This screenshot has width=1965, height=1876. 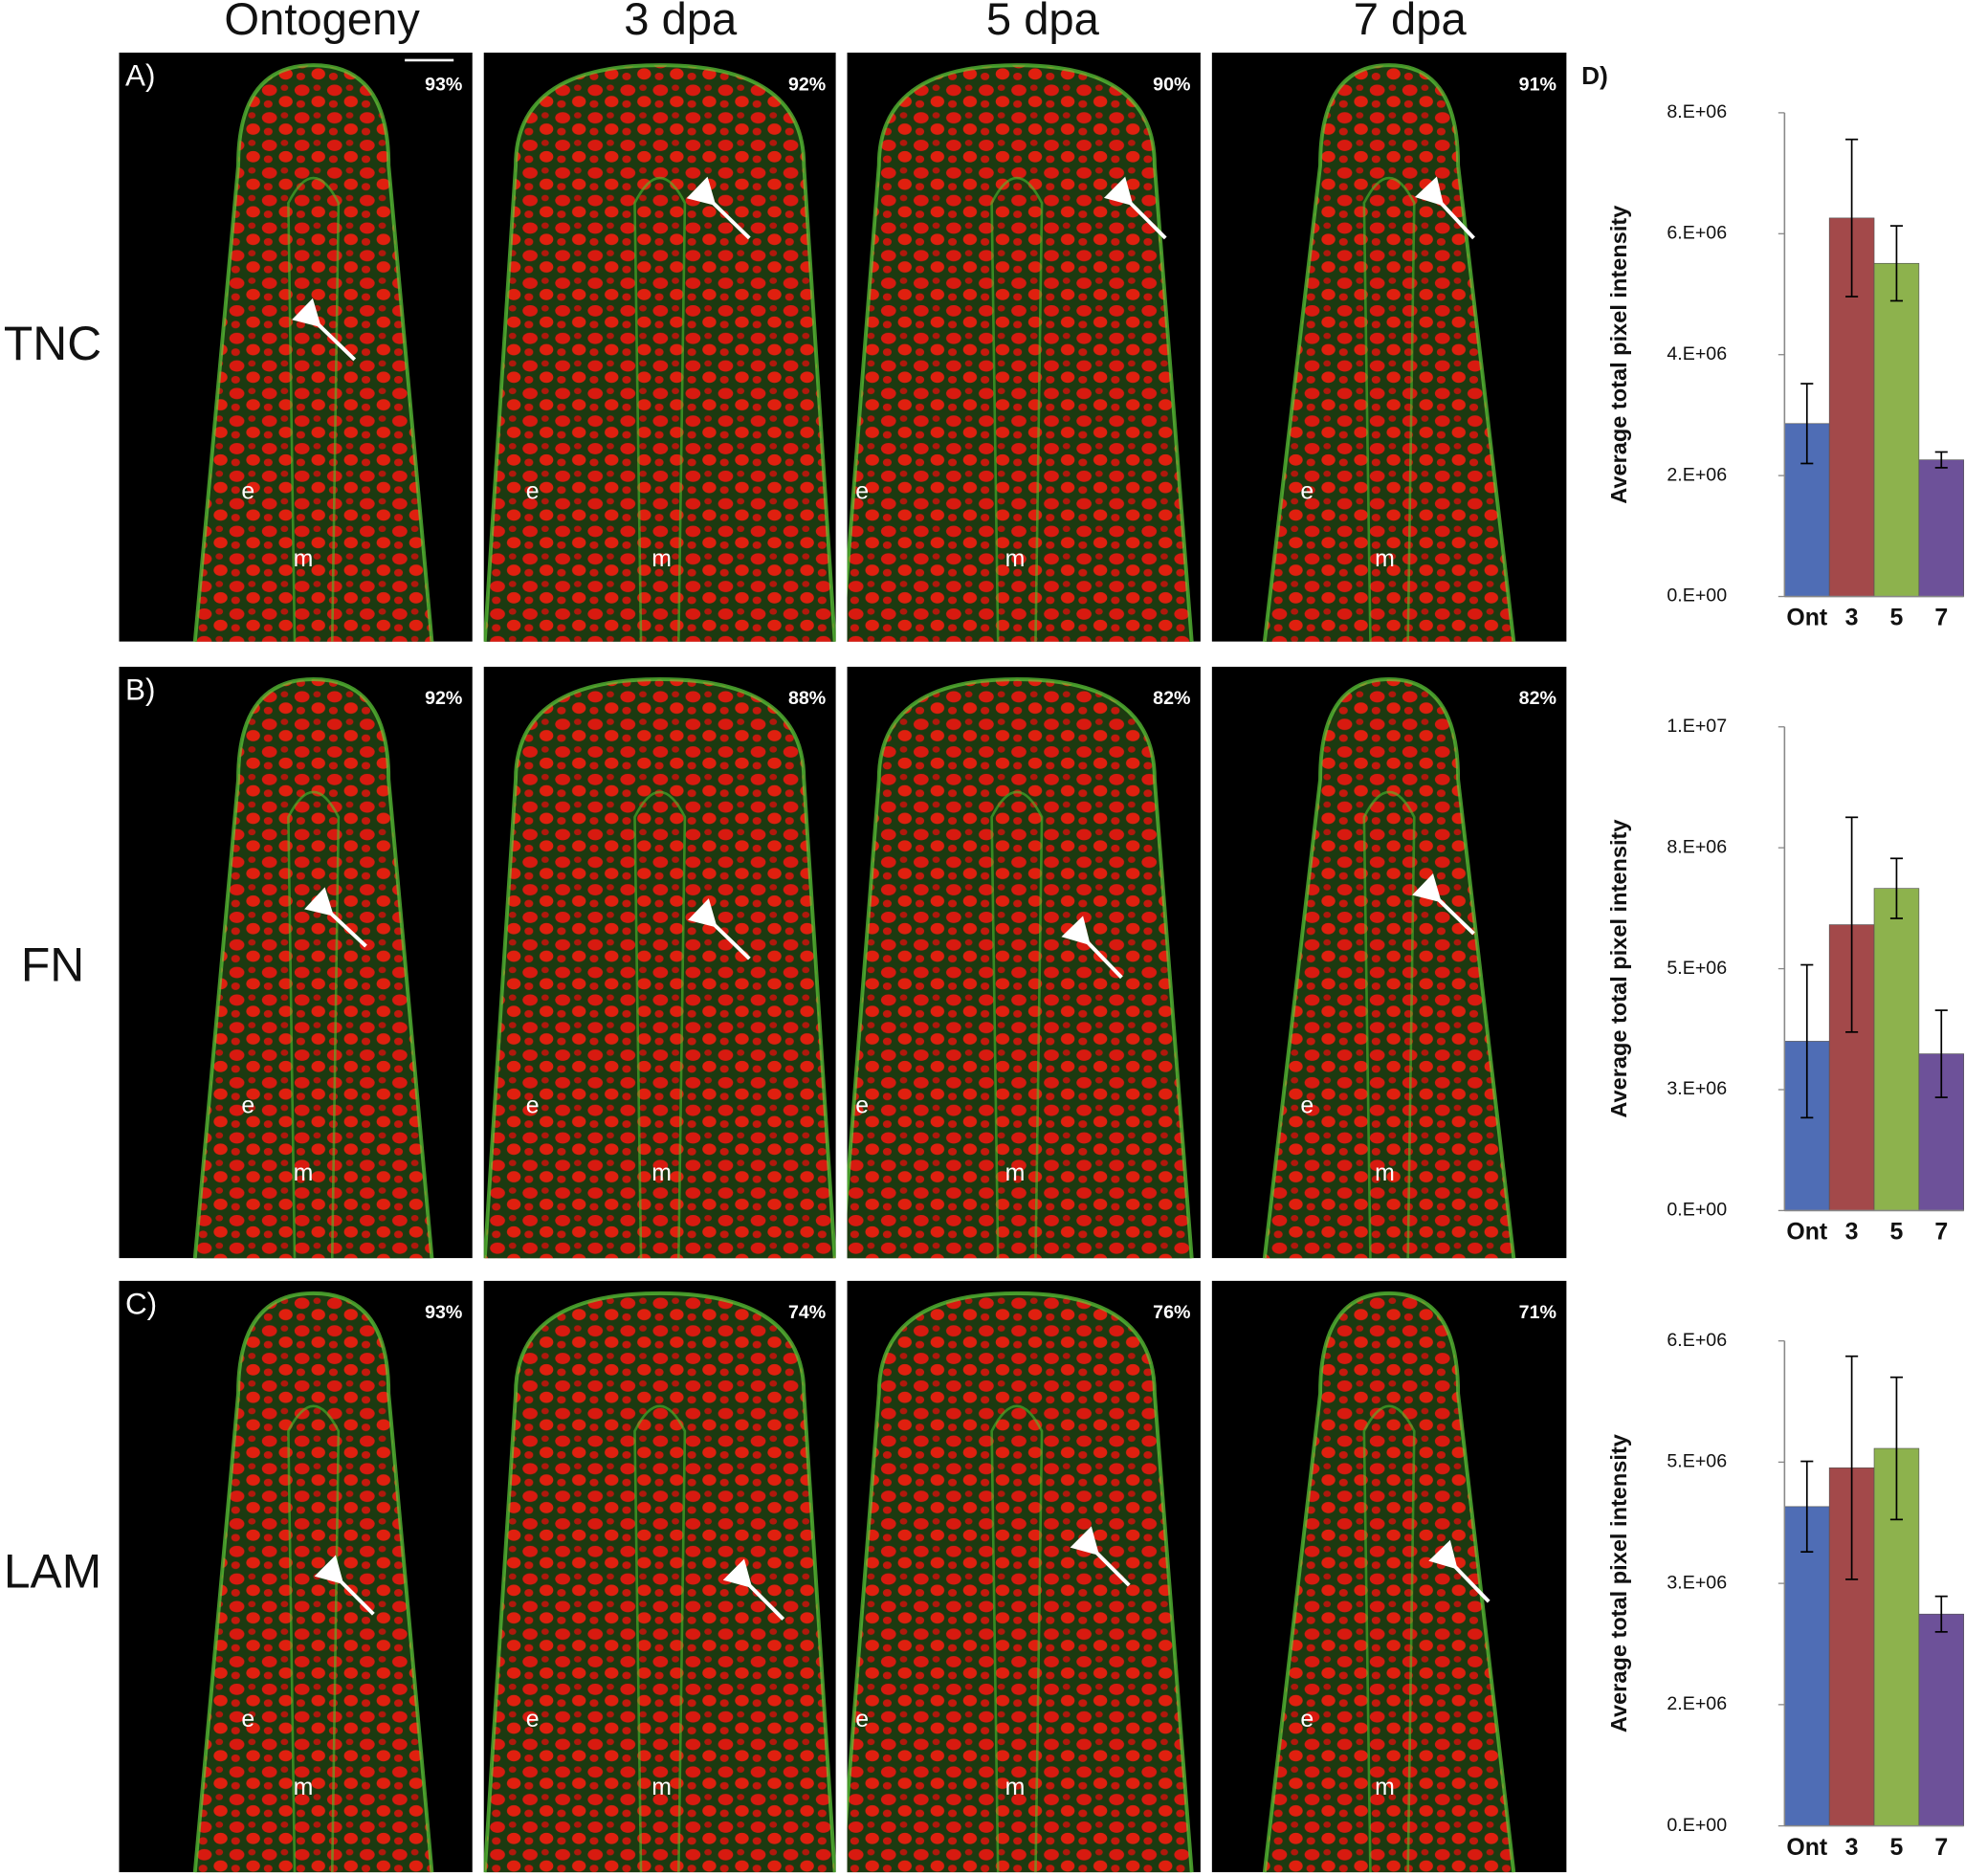 What do you see at coordinates (1697, 232) in the screenshot?
I see `y-tick-label: 6.E+06` at bounding box center [1697, 232].